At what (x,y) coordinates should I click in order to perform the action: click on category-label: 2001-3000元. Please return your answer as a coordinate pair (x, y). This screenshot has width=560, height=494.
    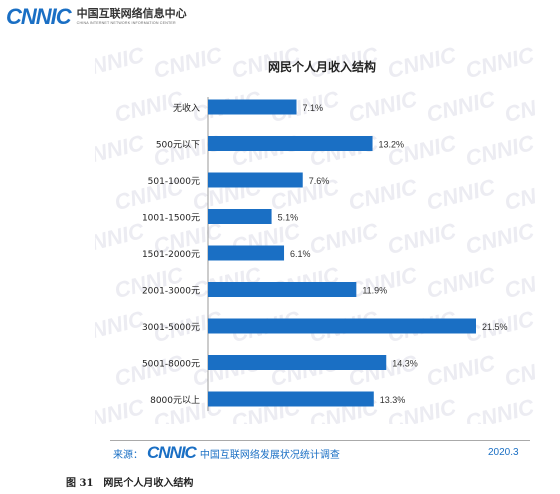
    Looking at the image, I should click on (171, 292).